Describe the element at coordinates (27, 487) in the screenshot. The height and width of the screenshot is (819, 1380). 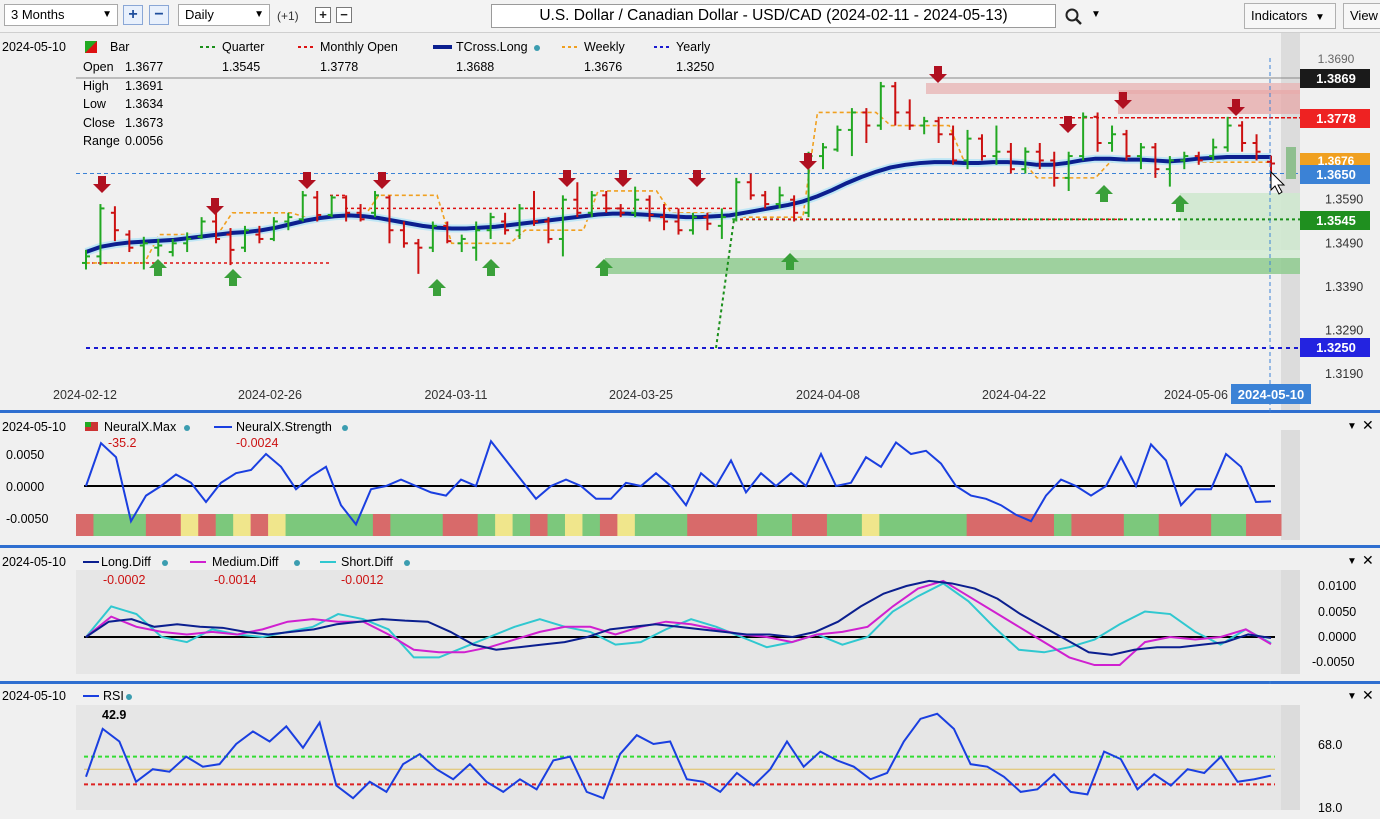
I see `neural-axis: 0.0050 0.0000 -0.0050` at that location.